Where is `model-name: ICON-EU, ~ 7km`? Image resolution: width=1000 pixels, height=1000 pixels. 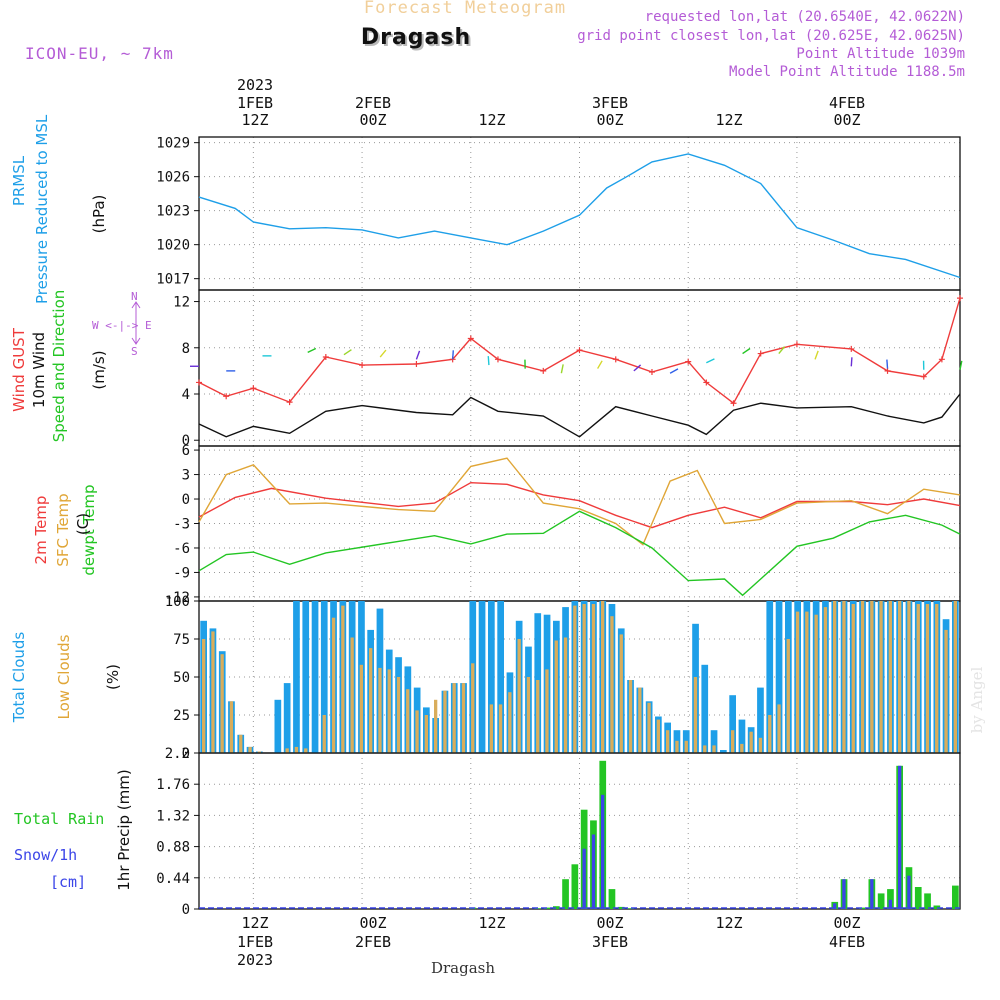 model-name: ICON-EU, ~ 7km is located at coordinates (99, 53).